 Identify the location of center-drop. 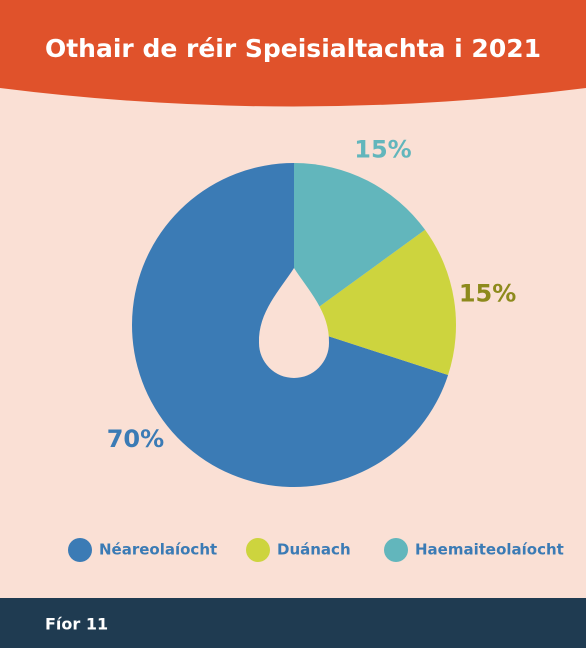
(294, 323).